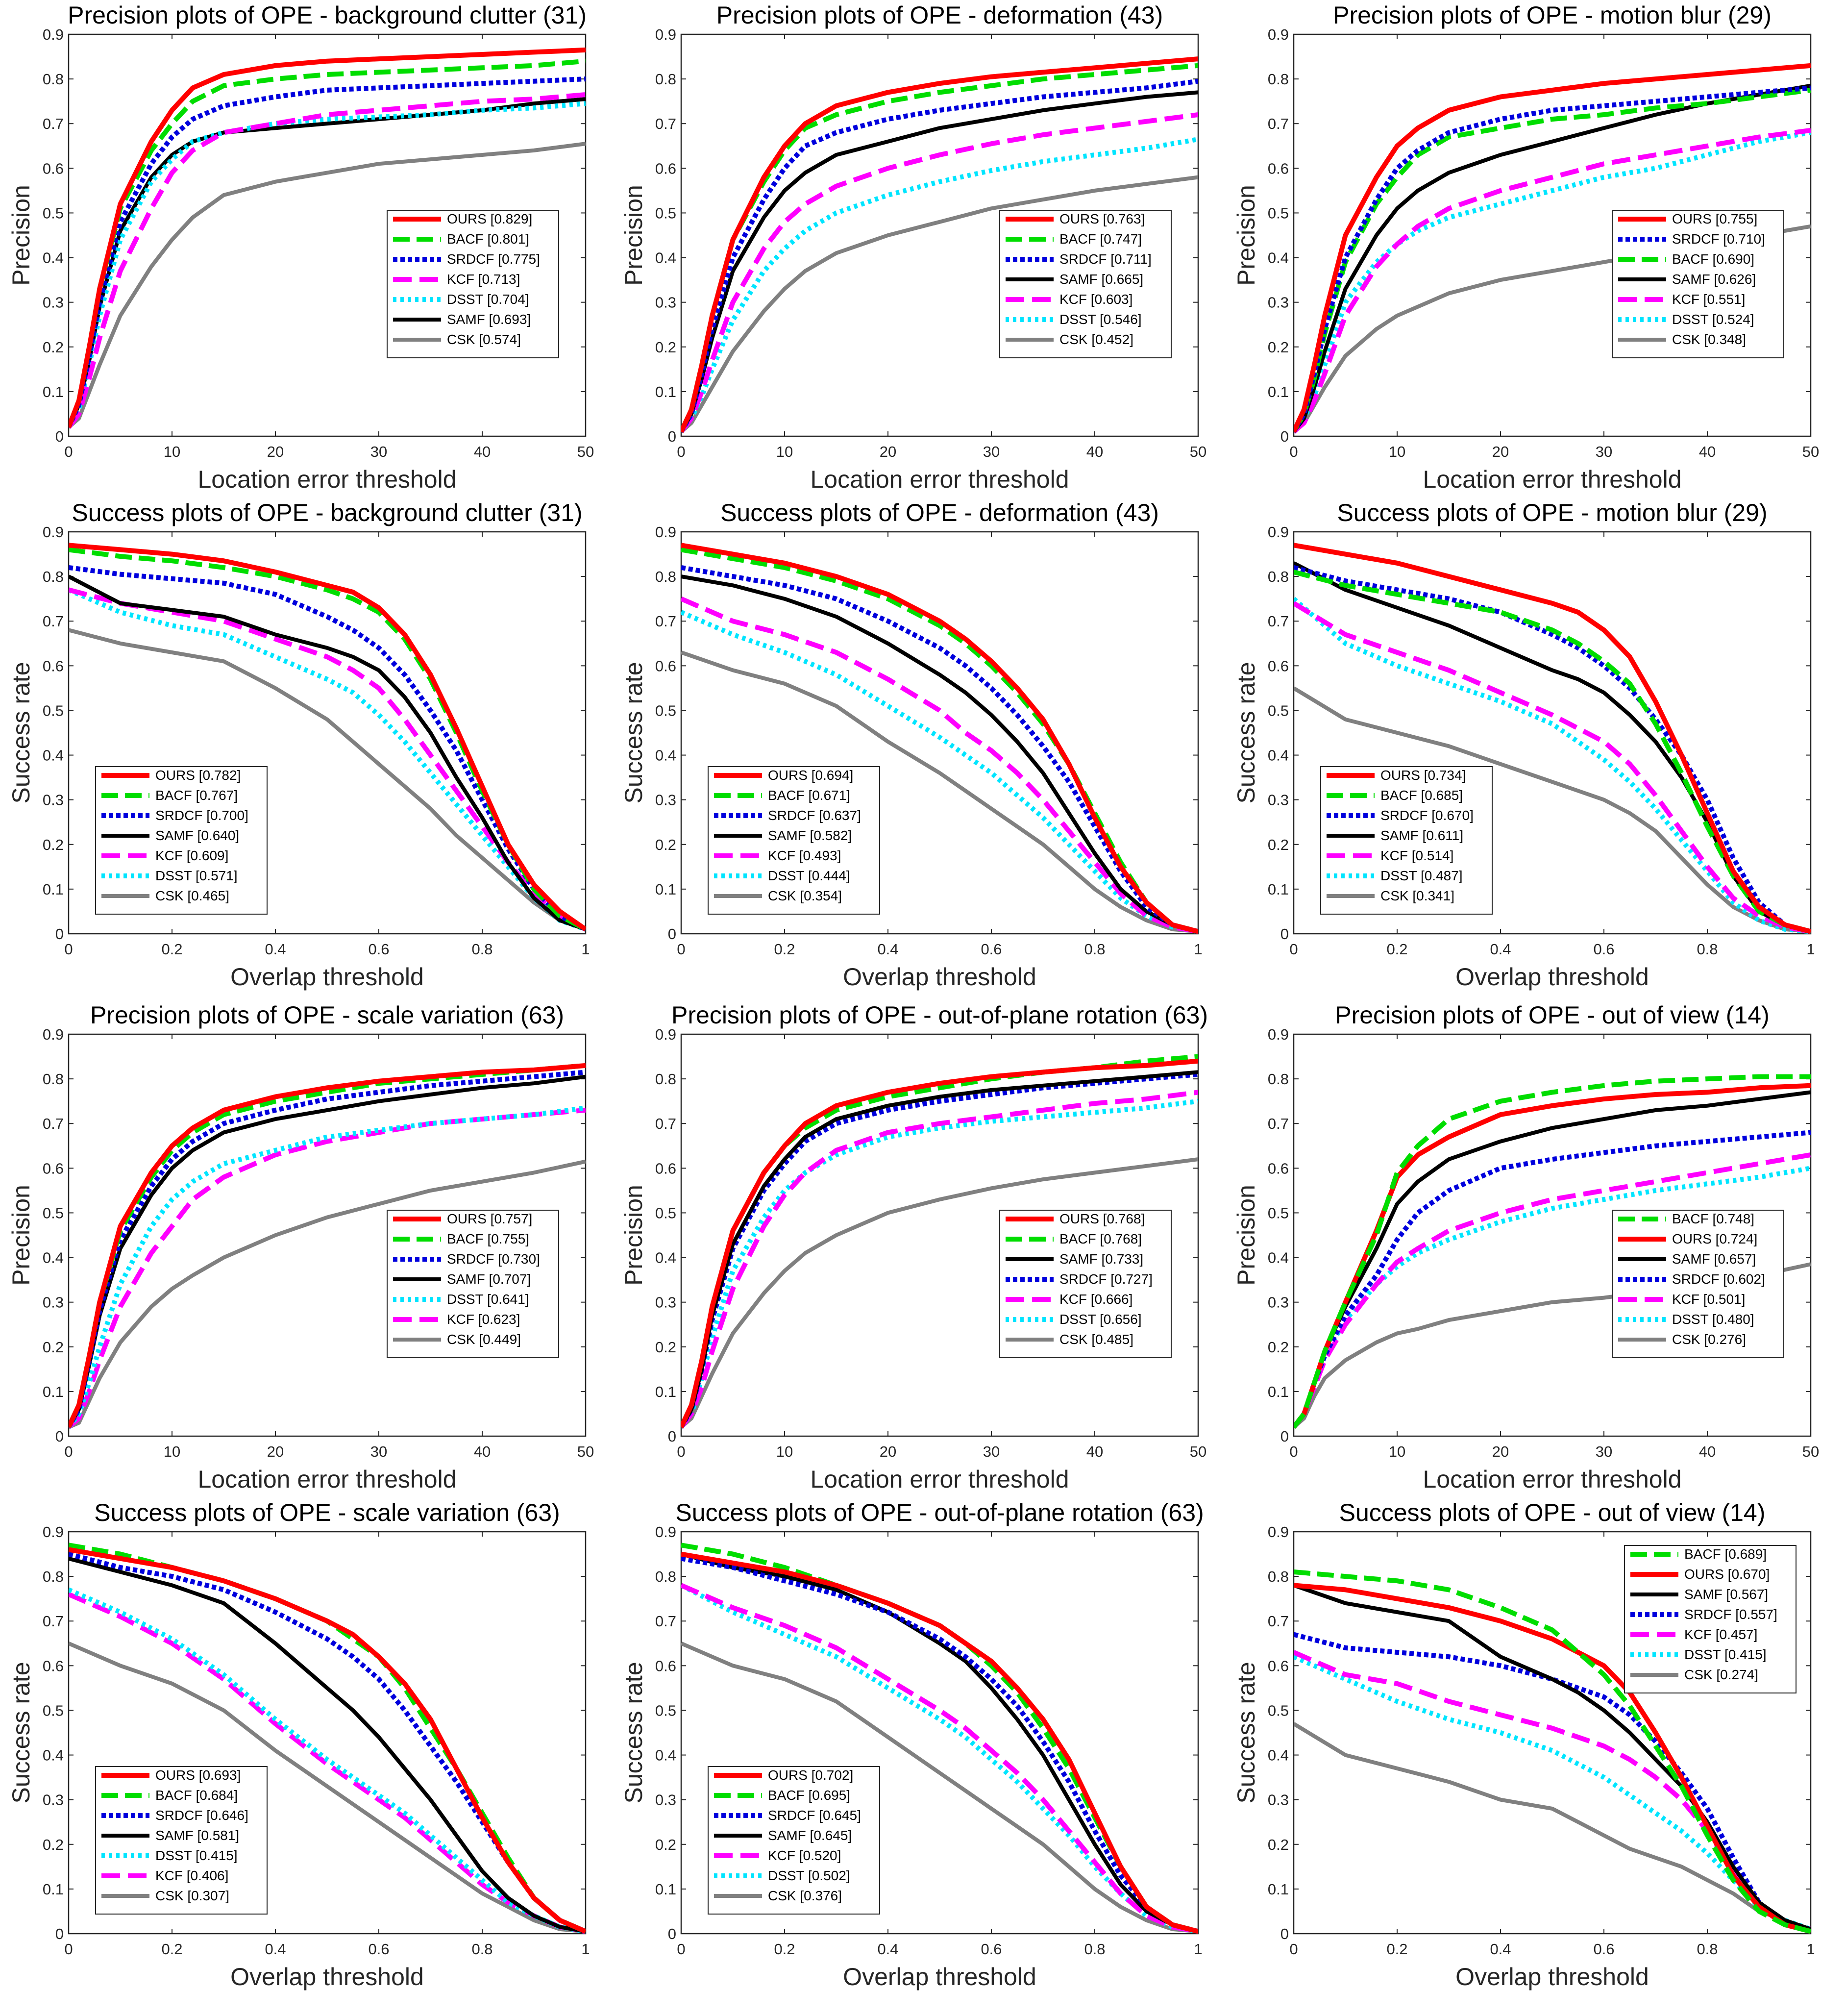 This screenshot has height=2016, width=1846. Describe the element at coordinates (490, 218) in the screenshot. I see `legend-entry: OURS [0.829]` at that location.